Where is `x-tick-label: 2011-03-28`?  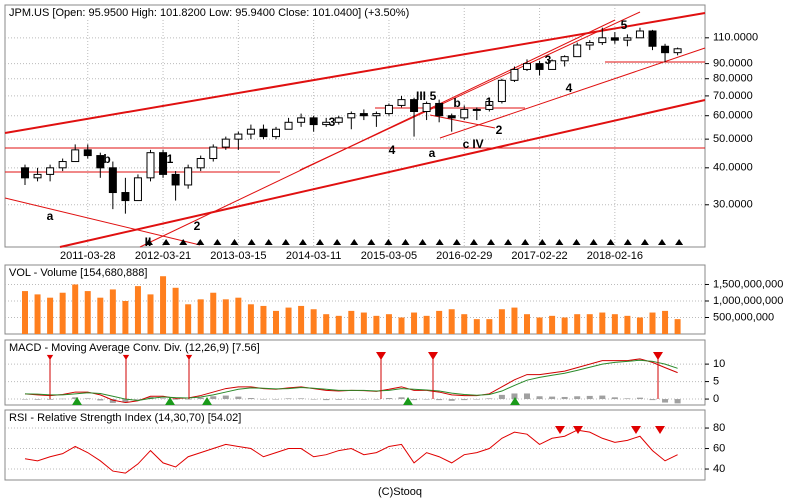
x-tick-label: 2011-03-28 is located at coordinates (87, 256).